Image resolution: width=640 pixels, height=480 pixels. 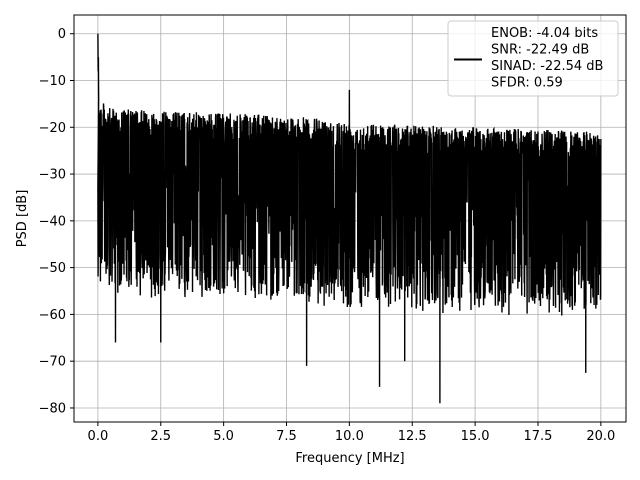 I want to click on x-tick-label: 5.0, so click(x=223, y=436).